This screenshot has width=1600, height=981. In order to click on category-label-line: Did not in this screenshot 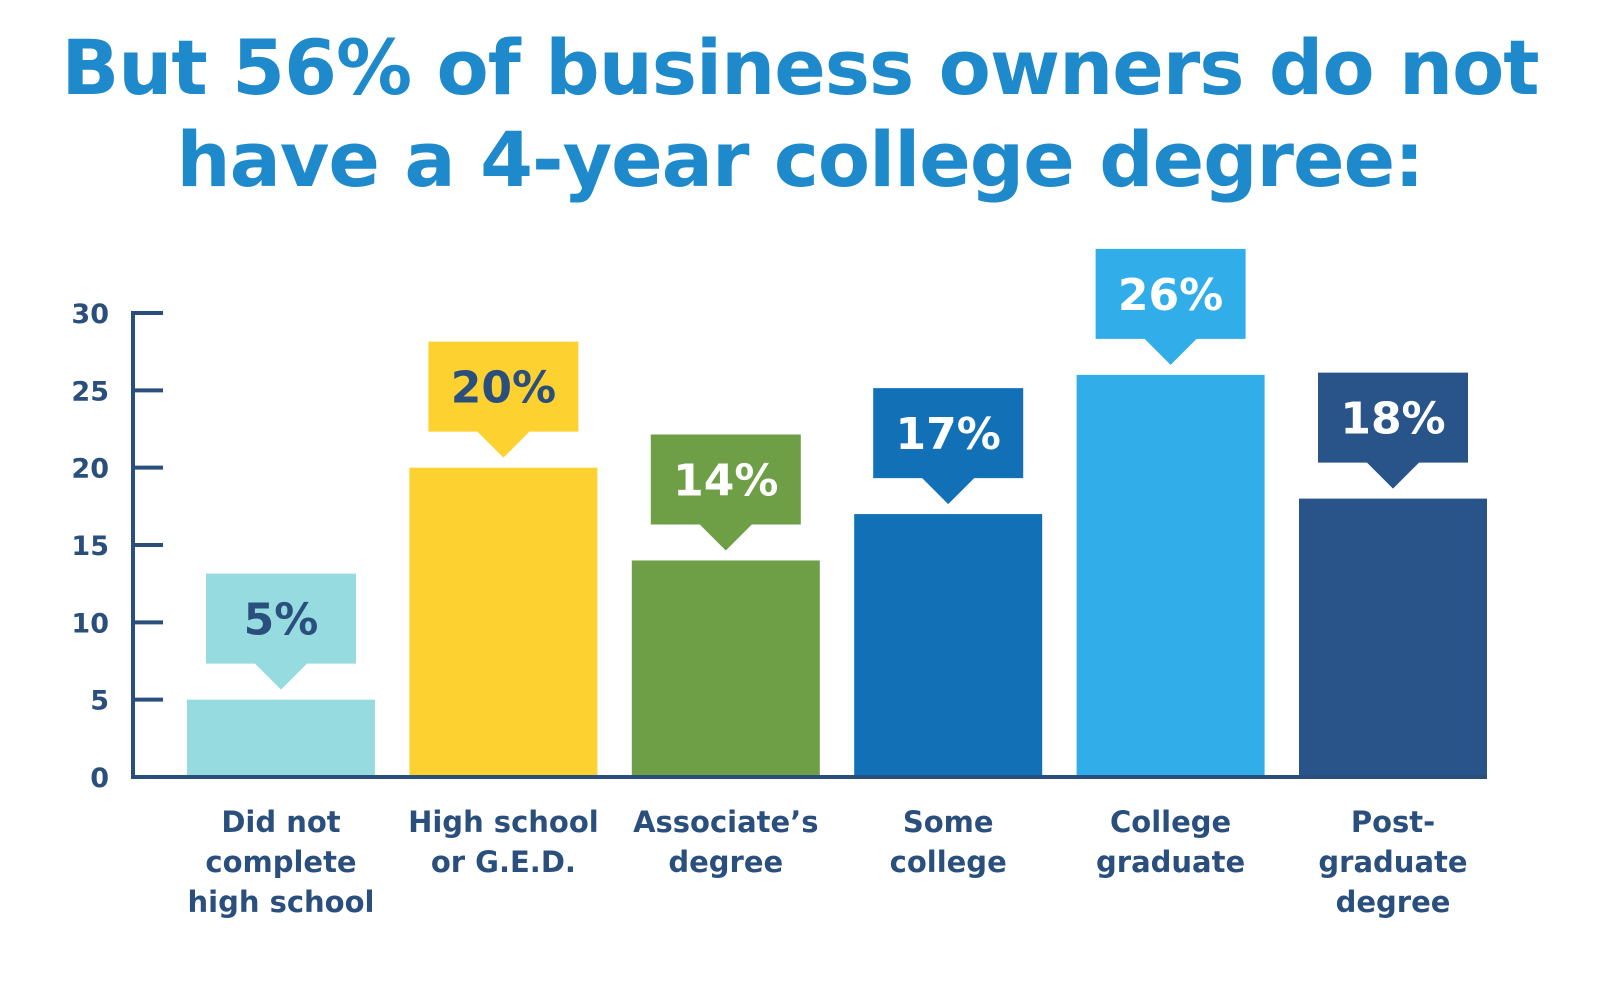, I will do `click(280, 822)`.